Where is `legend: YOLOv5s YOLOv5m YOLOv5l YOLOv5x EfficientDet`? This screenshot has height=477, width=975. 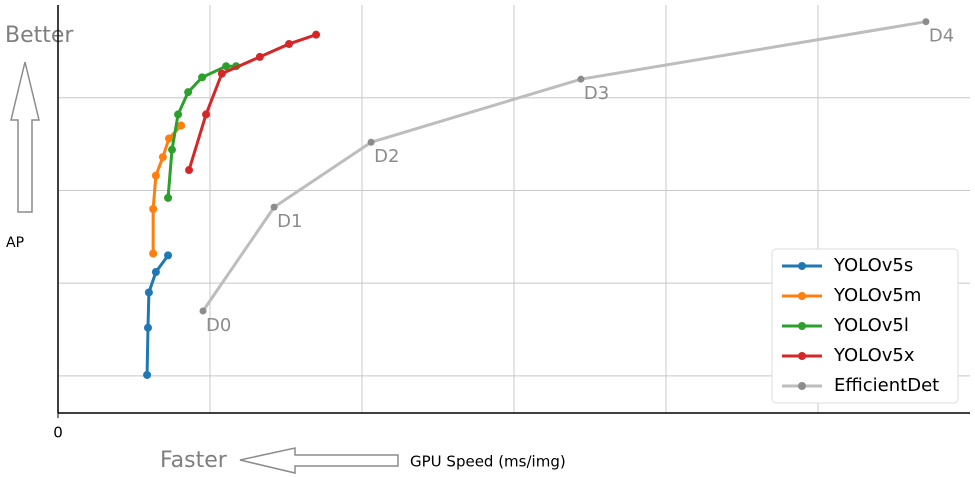
legend: YOLOv5s YOLOv5m YOLOv5l YOLOv5x EfficientDet is located at coordinates (865, 326).